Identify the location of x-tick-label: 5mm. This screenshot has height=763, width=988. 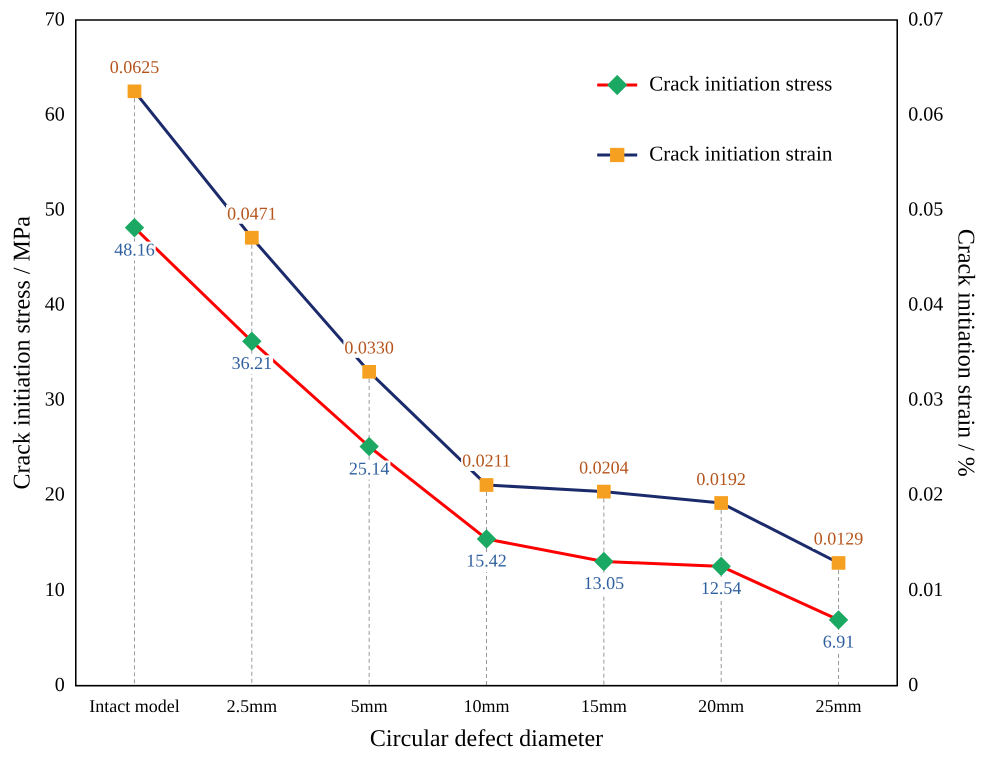
(369, 706).